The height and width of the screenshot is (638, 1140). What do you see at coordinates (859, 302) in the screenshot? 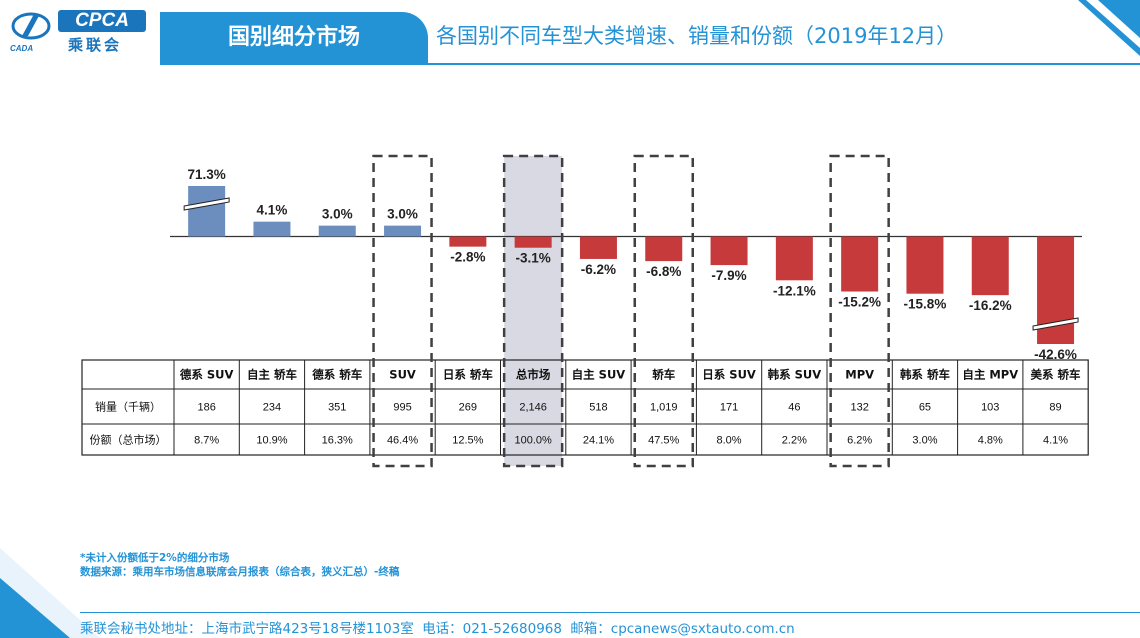
I see `bar-value-label-10: -15.2%` at bounding box center [859, 302].